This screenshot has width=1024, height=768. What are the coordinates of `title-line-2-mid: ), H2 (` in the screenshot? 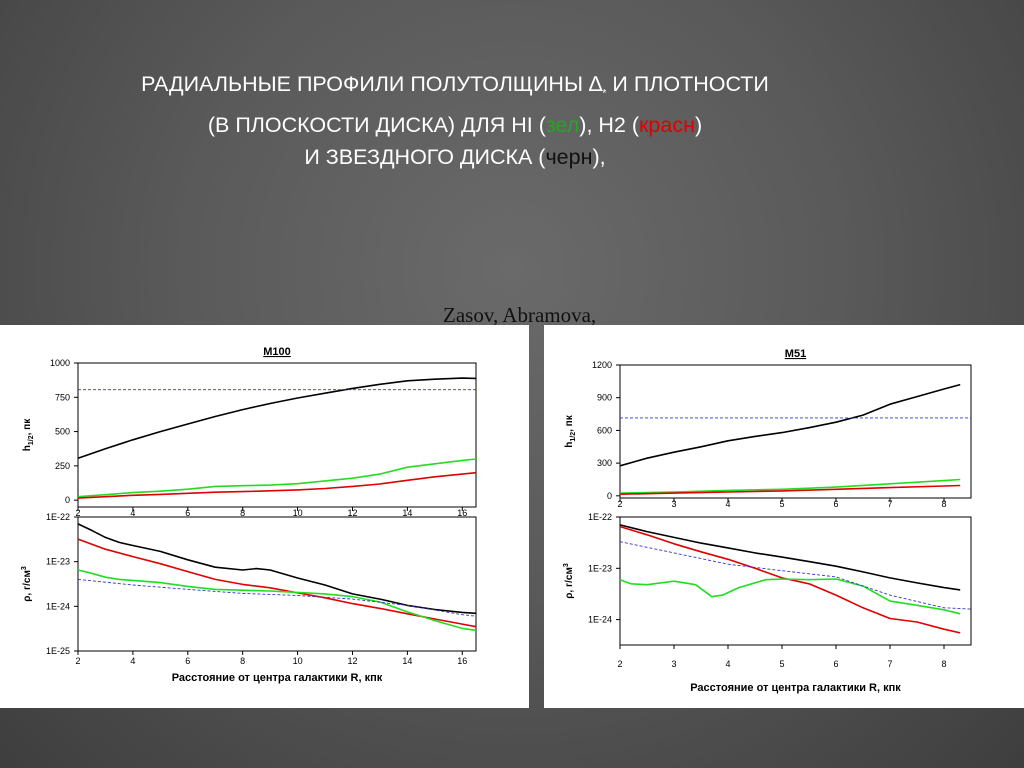 It's located at (609, 125).